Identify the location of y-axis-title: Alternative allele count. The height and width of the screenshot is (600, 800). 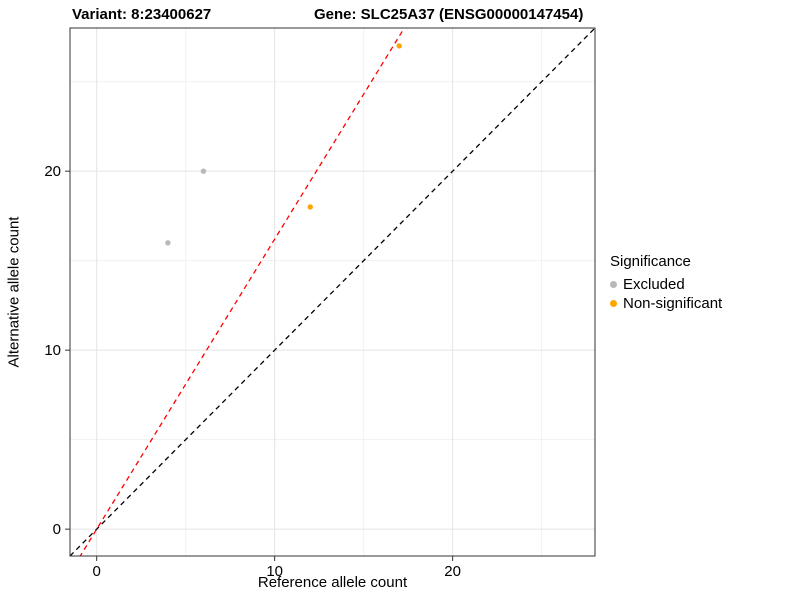
(14, 292).